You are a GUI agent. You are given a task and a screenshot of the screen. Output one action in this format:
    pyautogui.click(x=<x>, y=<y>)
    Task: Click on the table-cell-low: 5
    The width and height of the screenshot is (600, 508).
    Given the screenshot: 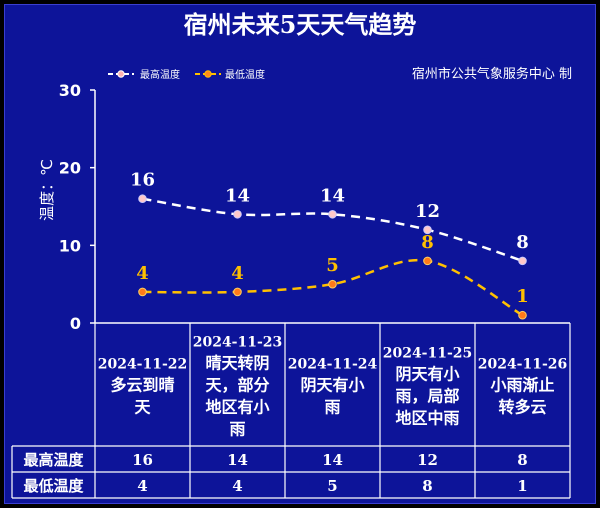 What is the action you would take?
    pyautogui.click(x=332, y=486)
    